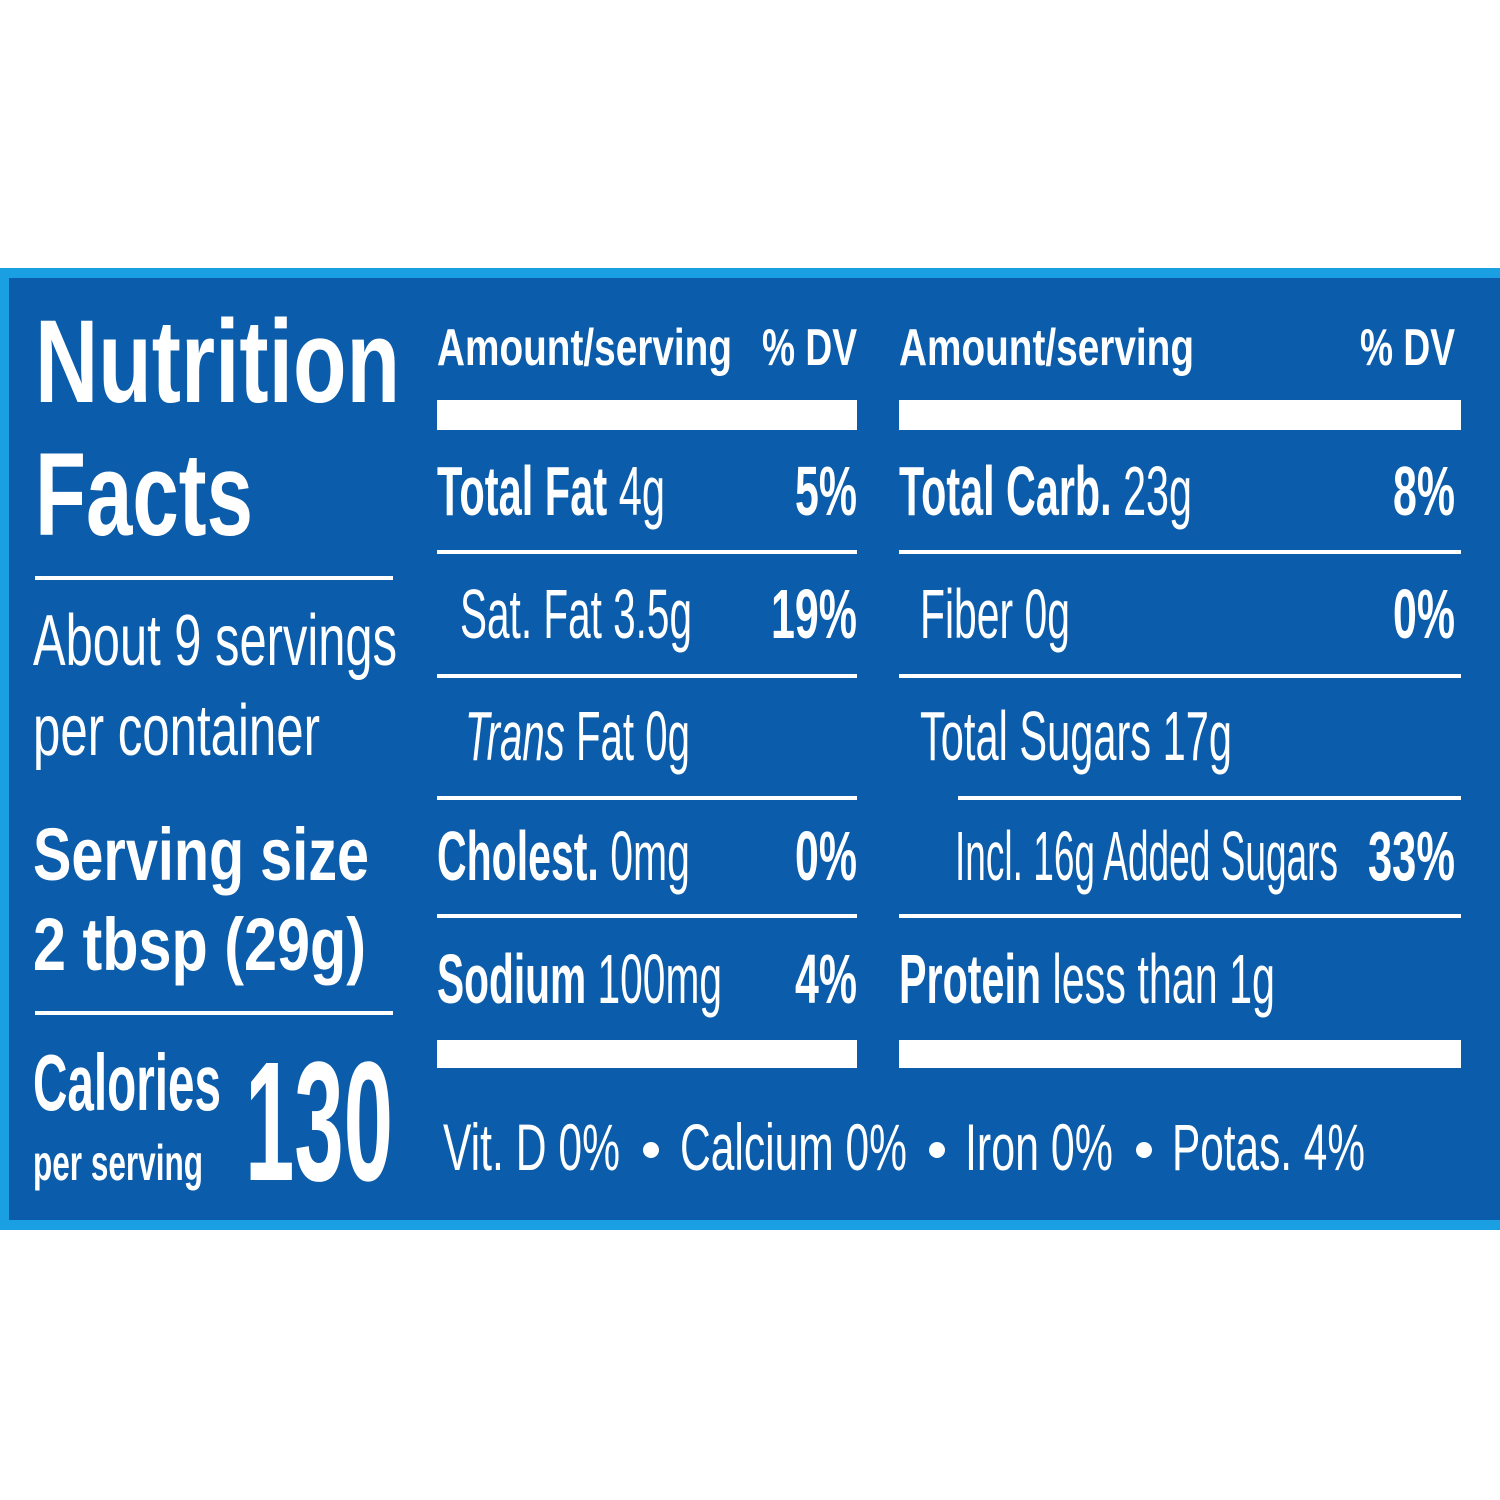 The height and width of the screenshot is (1500, 1500). I want to click on nutrient-row: Sat. Fat 3.5g, so click(576, 614).